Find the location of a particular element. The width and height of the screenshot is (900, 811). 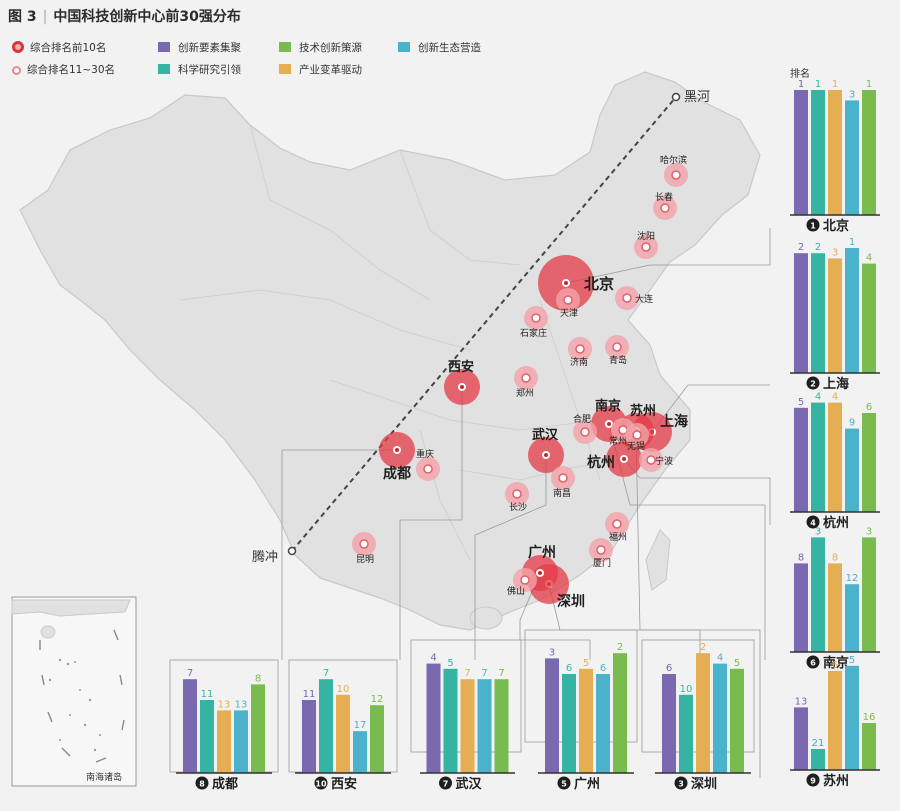

city-marker: 长沙 is located at coordinates (517, 497).